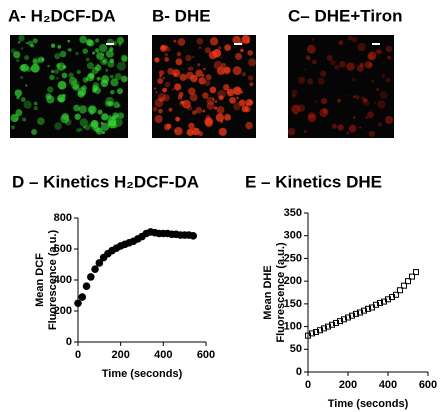 The width and height of the screenshot is (442, 412). Describe the element at coordinates (388, 385) in the screenshot. I see `x-tick-label: 400` at that location.